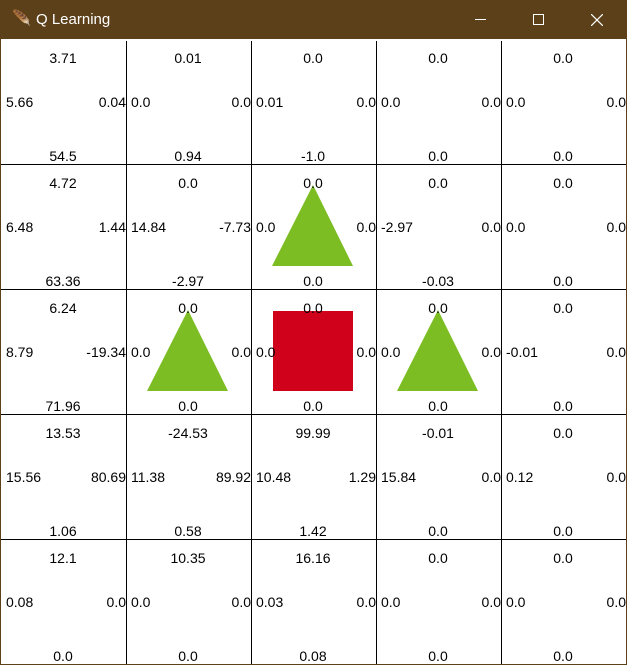 This screenshot has height=665, width=627. What do you see at coordinates (481, 19) in the screenshot?
I see `minimize-button` at bounding box center [481, 19].